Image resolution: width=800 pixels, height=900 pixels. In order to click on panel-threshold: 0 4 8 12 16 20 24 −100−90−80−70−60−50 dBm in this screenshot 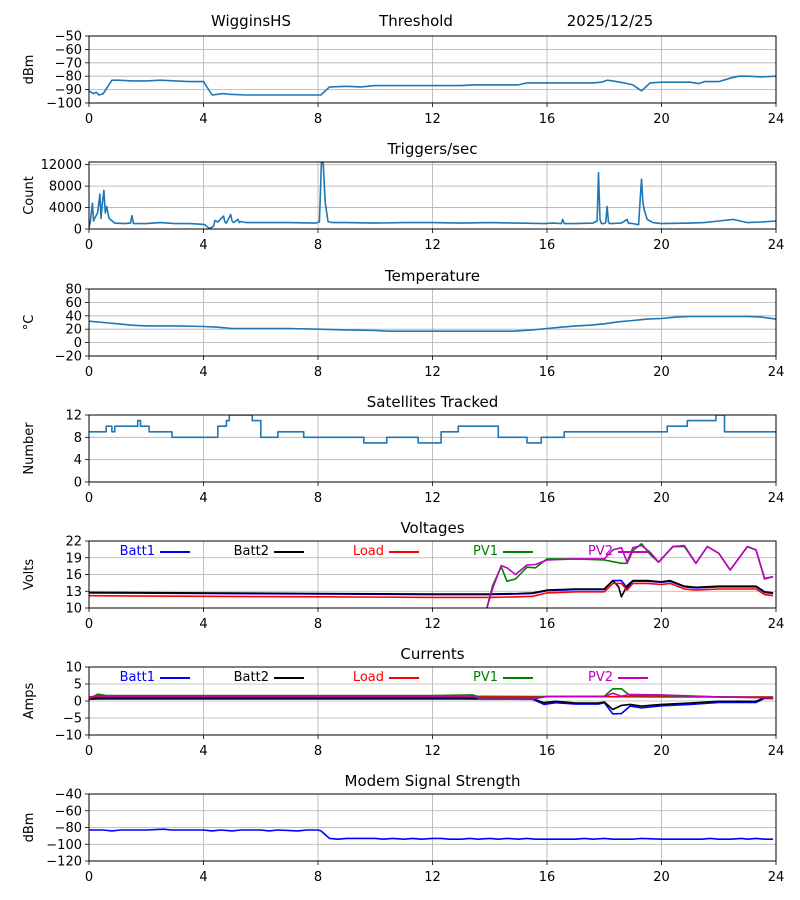, I will do `click(403, 79)`.